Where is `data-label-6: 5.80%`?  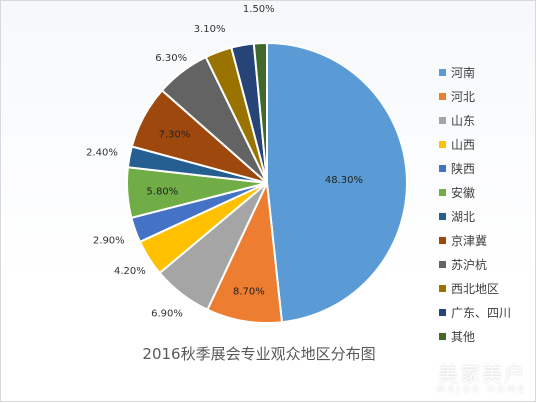
data-label-6: 5.80% is located at coordinates (162, 191).